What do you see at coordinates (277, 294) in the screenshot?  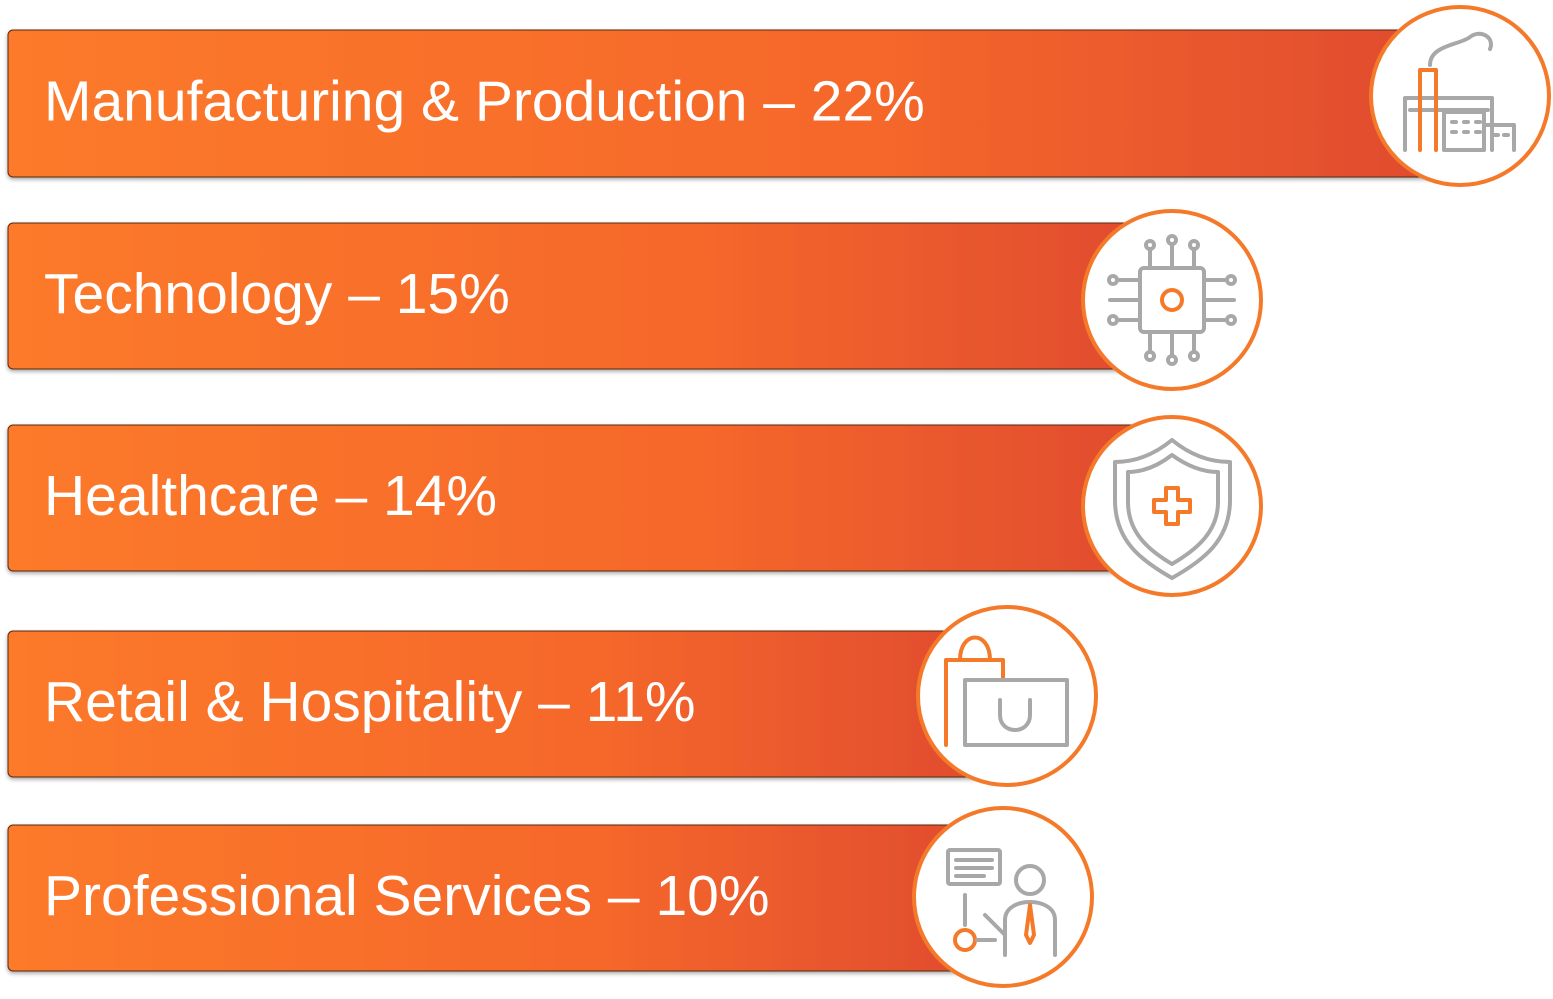 I see `row-label: Technology – 15%` at bounding box center [277, 294].